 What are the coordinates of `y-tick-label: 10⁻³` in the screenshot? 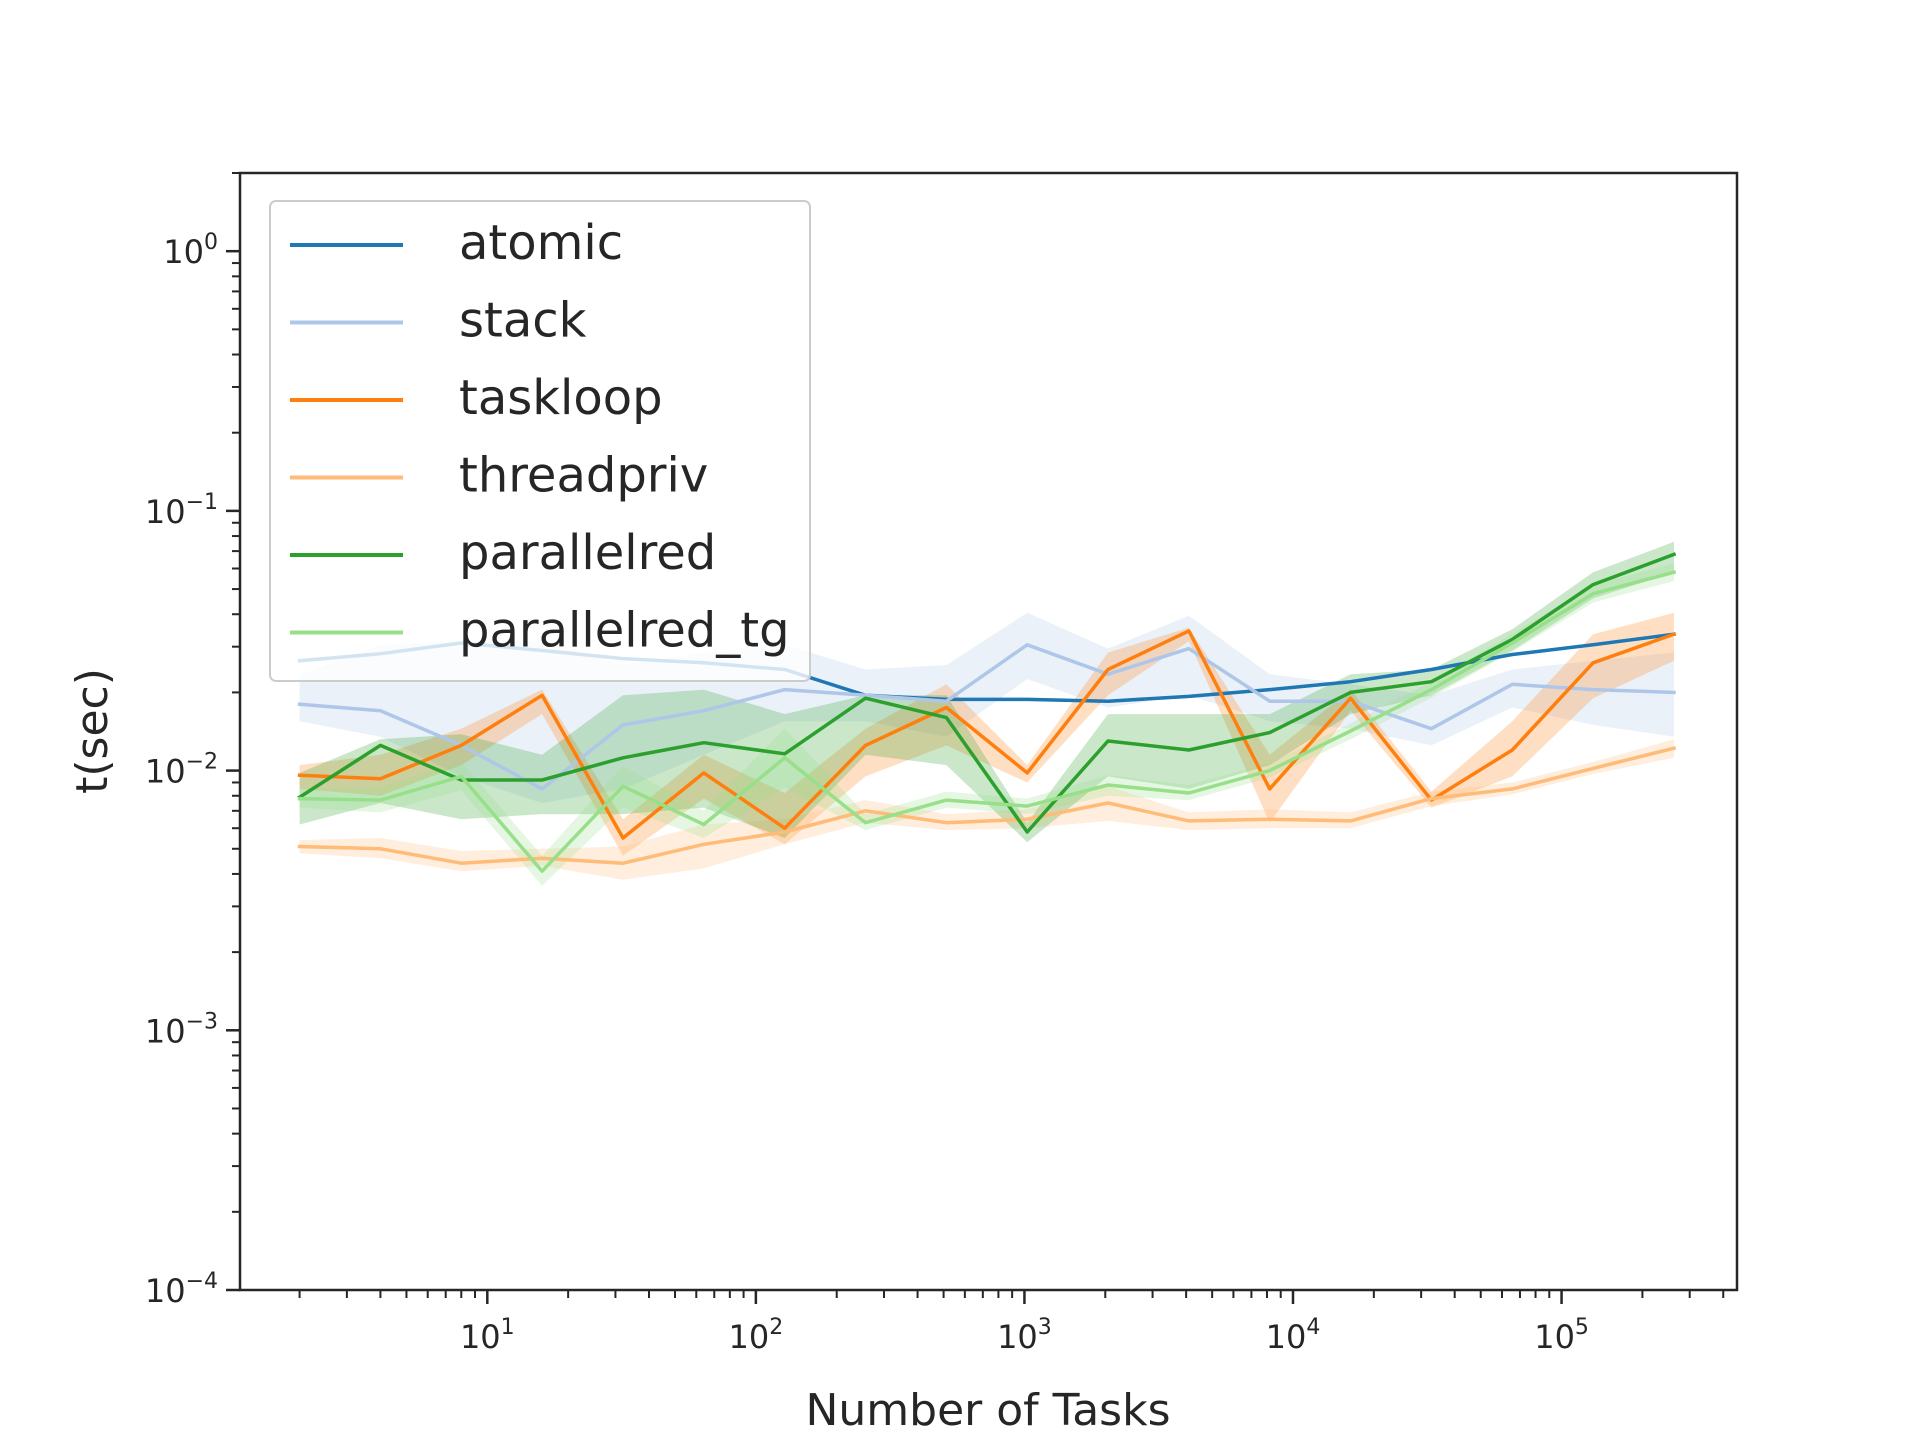 It's located at (181, 1029).